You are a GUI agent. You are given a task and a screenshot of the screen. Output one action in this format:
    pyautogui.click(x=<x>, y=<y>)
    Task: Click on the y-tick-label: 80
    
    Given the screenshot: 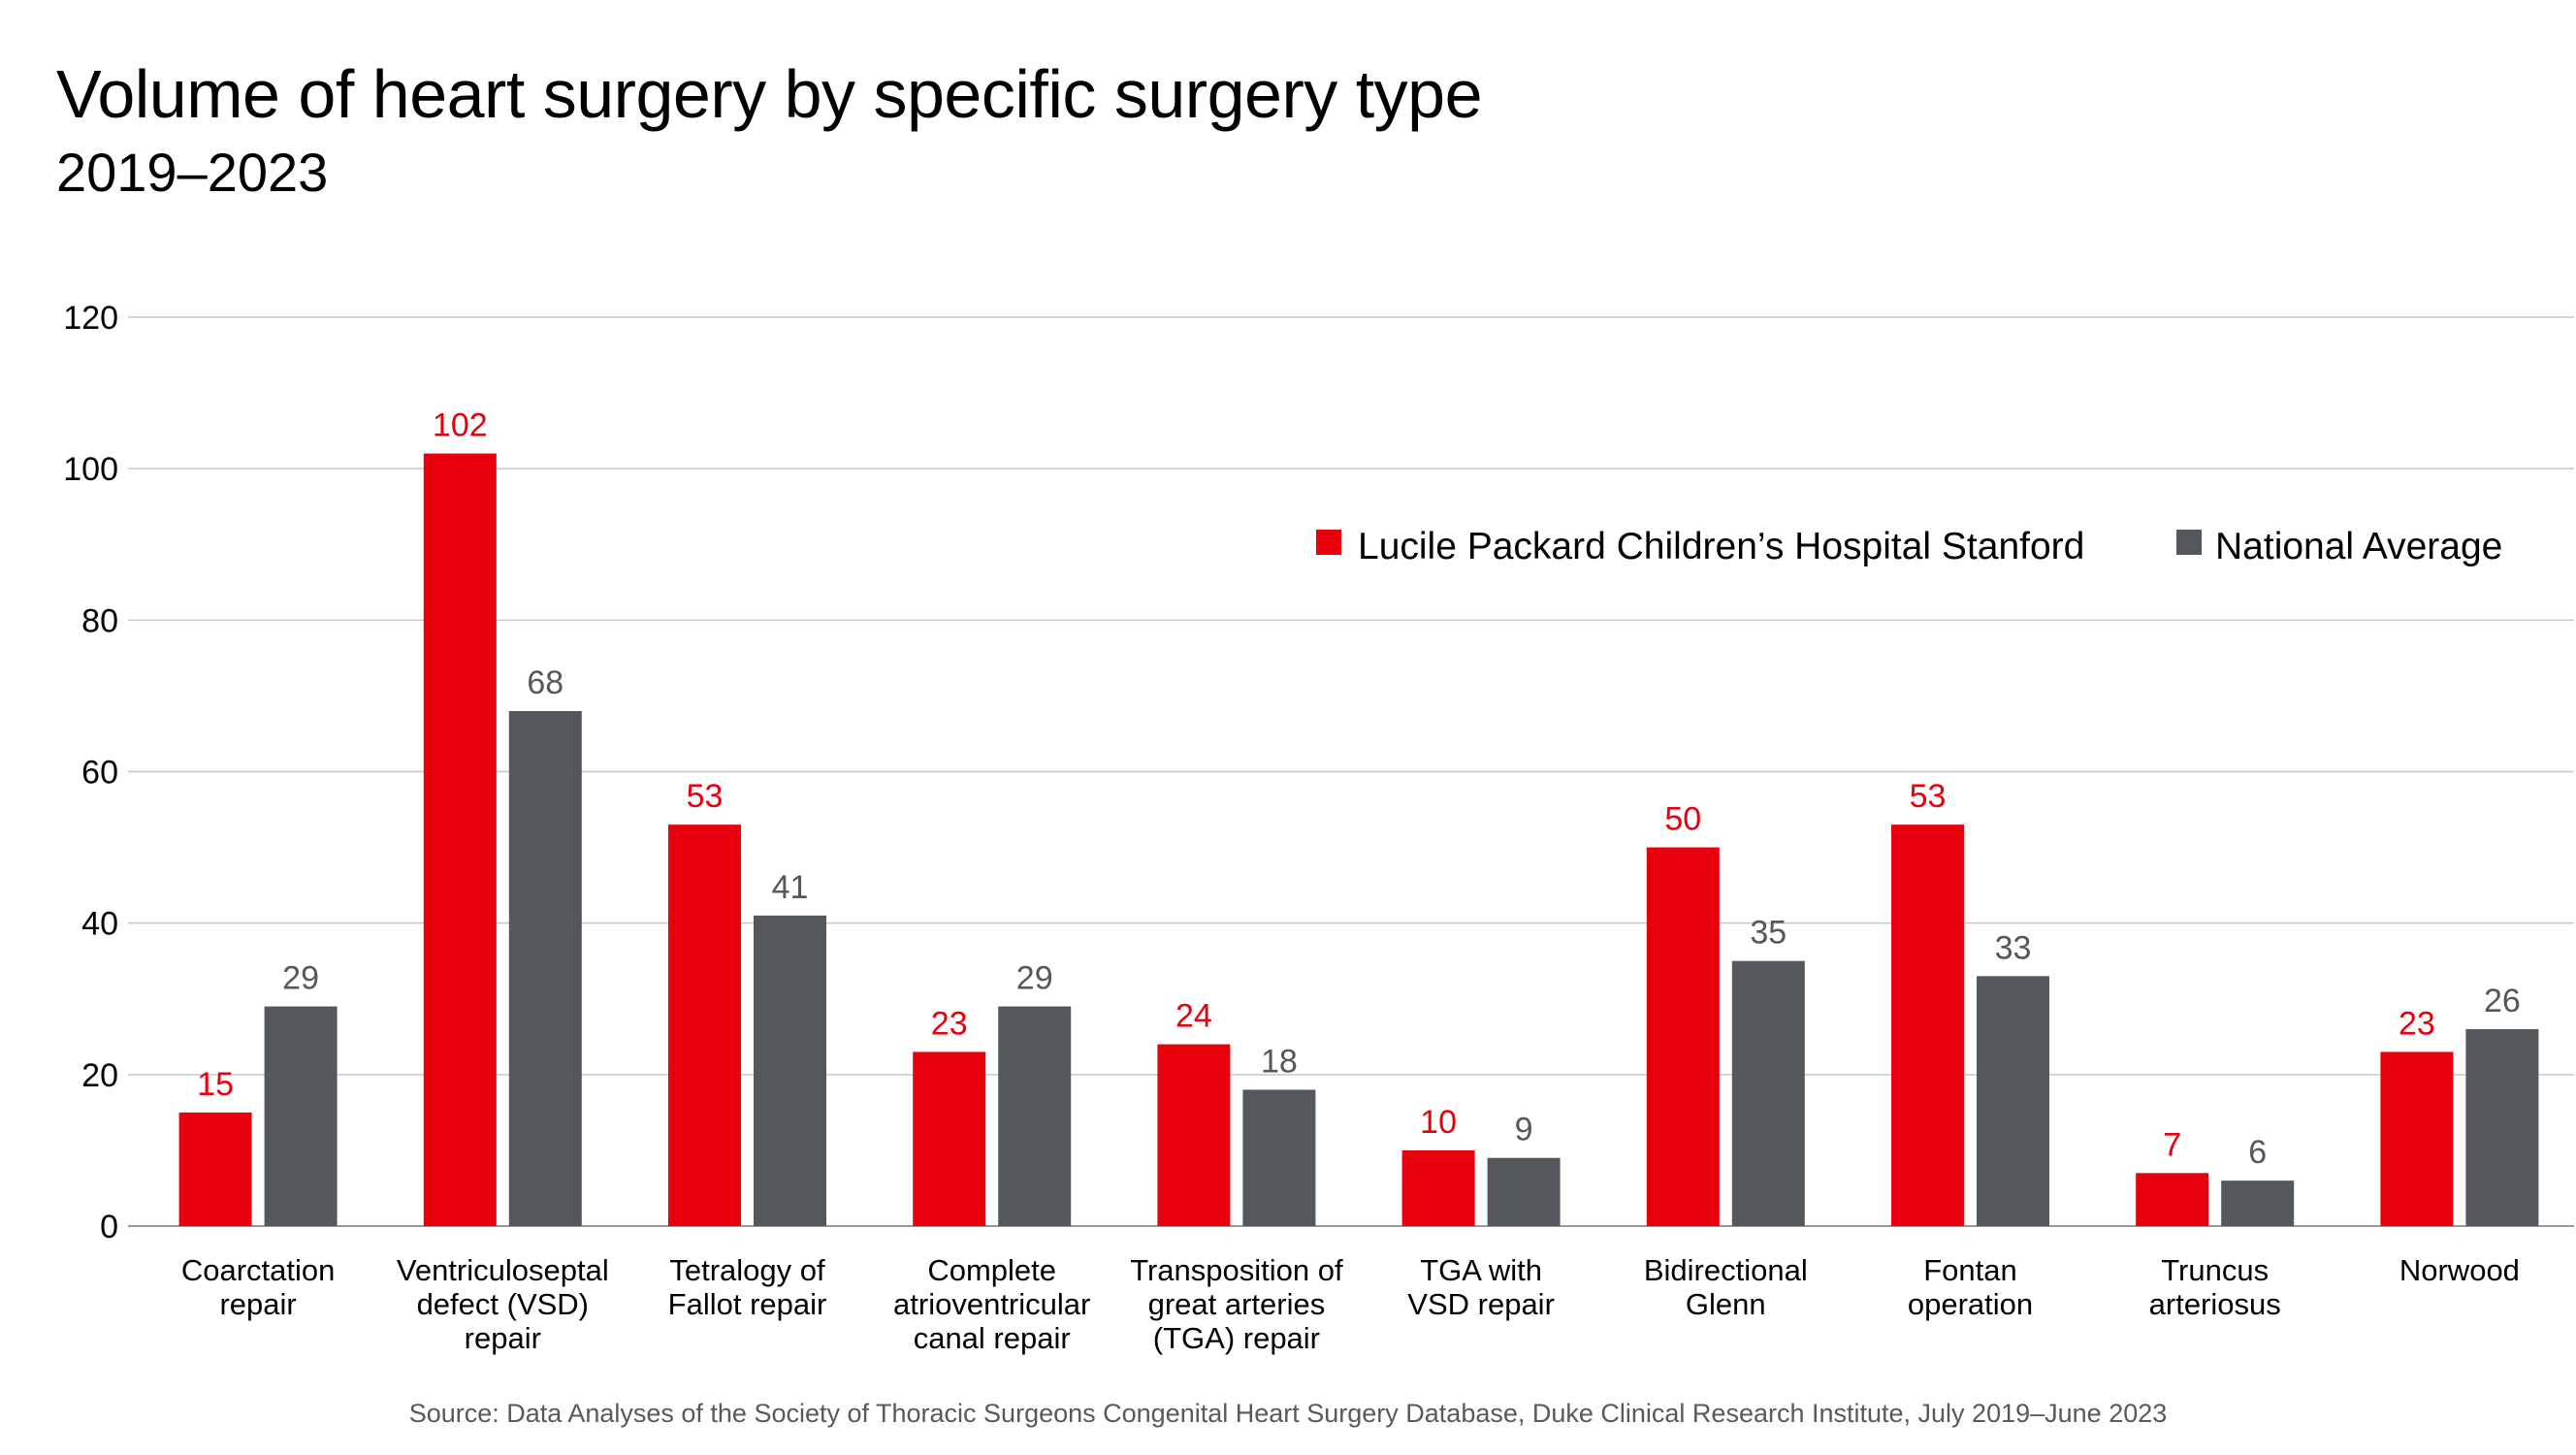 What is the action you would take?
    pyautogui.click(x=99, y=620)
    